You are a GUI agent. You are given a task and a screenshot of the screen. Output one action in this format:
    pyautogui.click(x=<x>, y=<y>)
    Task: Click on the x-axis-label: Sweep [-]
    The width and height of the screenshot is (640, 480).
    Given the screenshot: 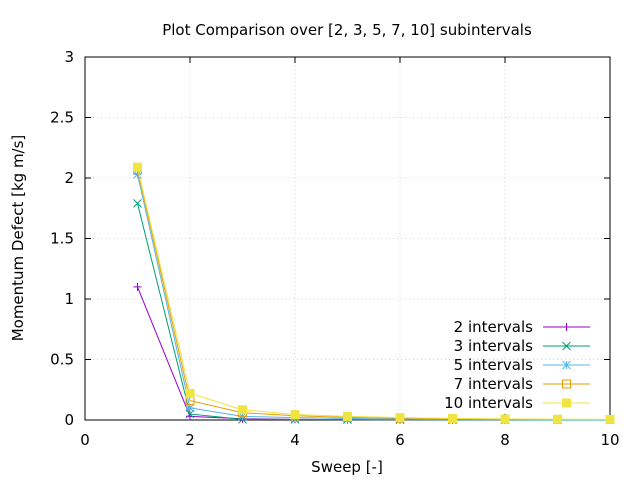 What is the action you would take?
    pyautogui.click(x=347, y=467)
    